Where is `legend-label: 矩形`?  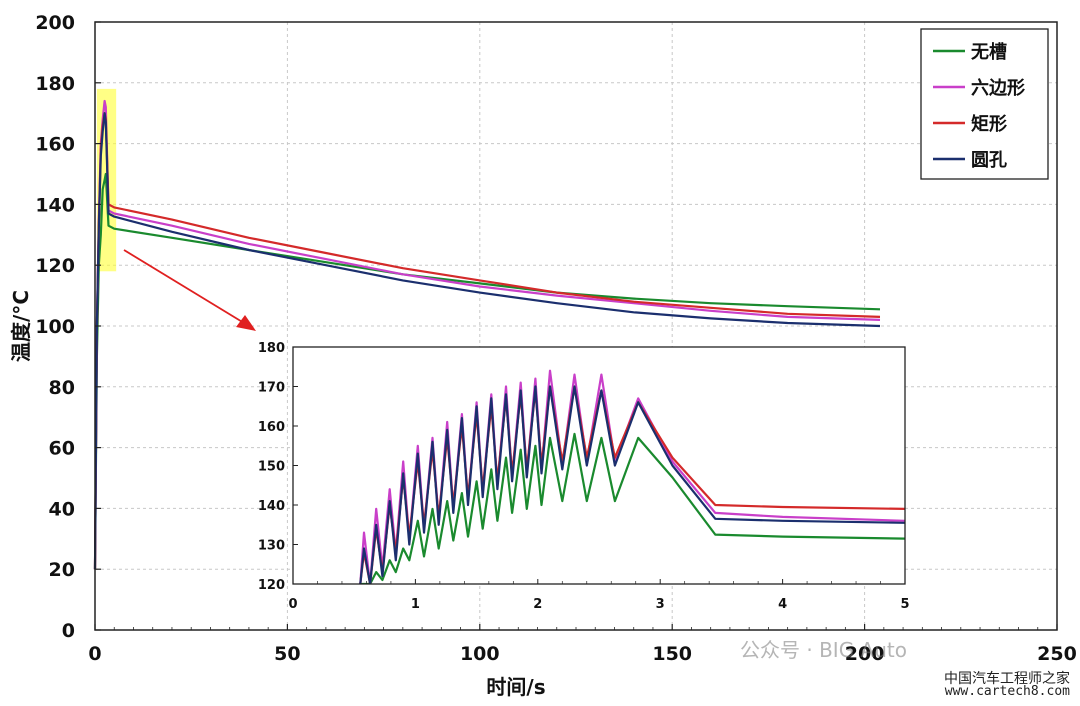 legend-label: 矩形 is located at coordinates (989, 124).